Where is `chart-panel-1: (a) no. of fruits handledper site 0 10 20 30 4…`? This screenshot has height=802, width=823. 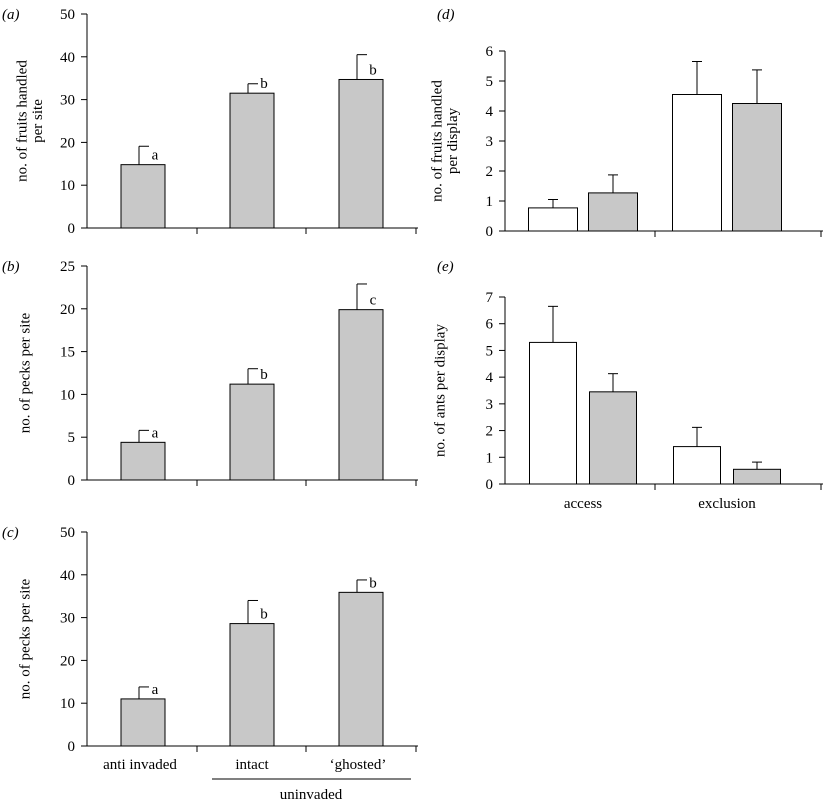
chart-panel-1: (a) no. of fruits handledper site 0 10 20 30 4… is located at coordinates (210, 122).